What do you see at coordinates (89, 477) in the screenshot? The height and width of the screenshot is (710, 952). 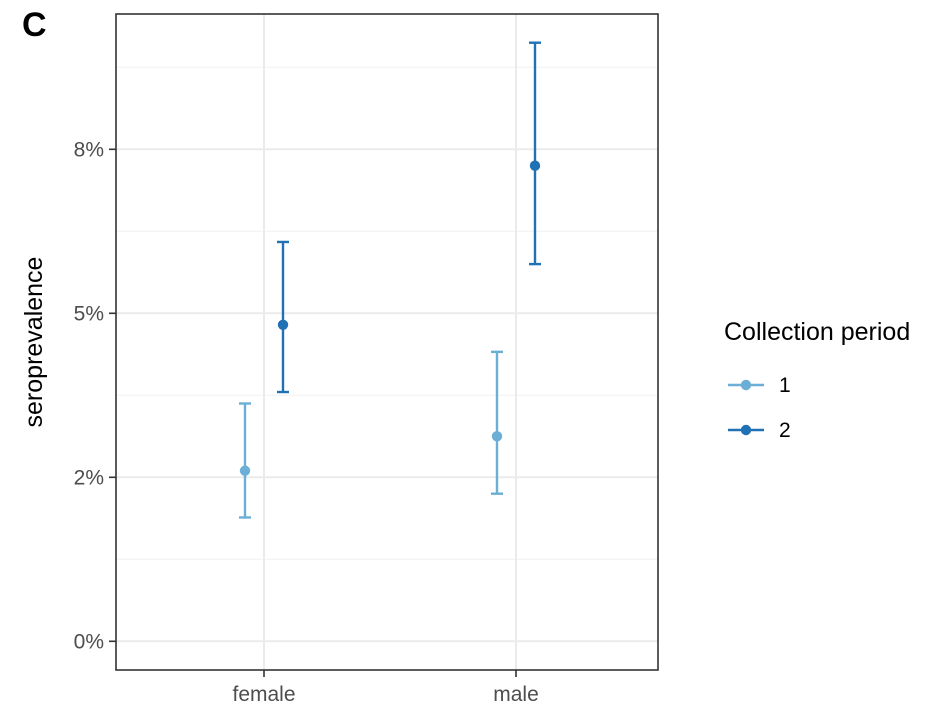 I see `y-tick-label-1: 2%` at bounding box center [89, 477].